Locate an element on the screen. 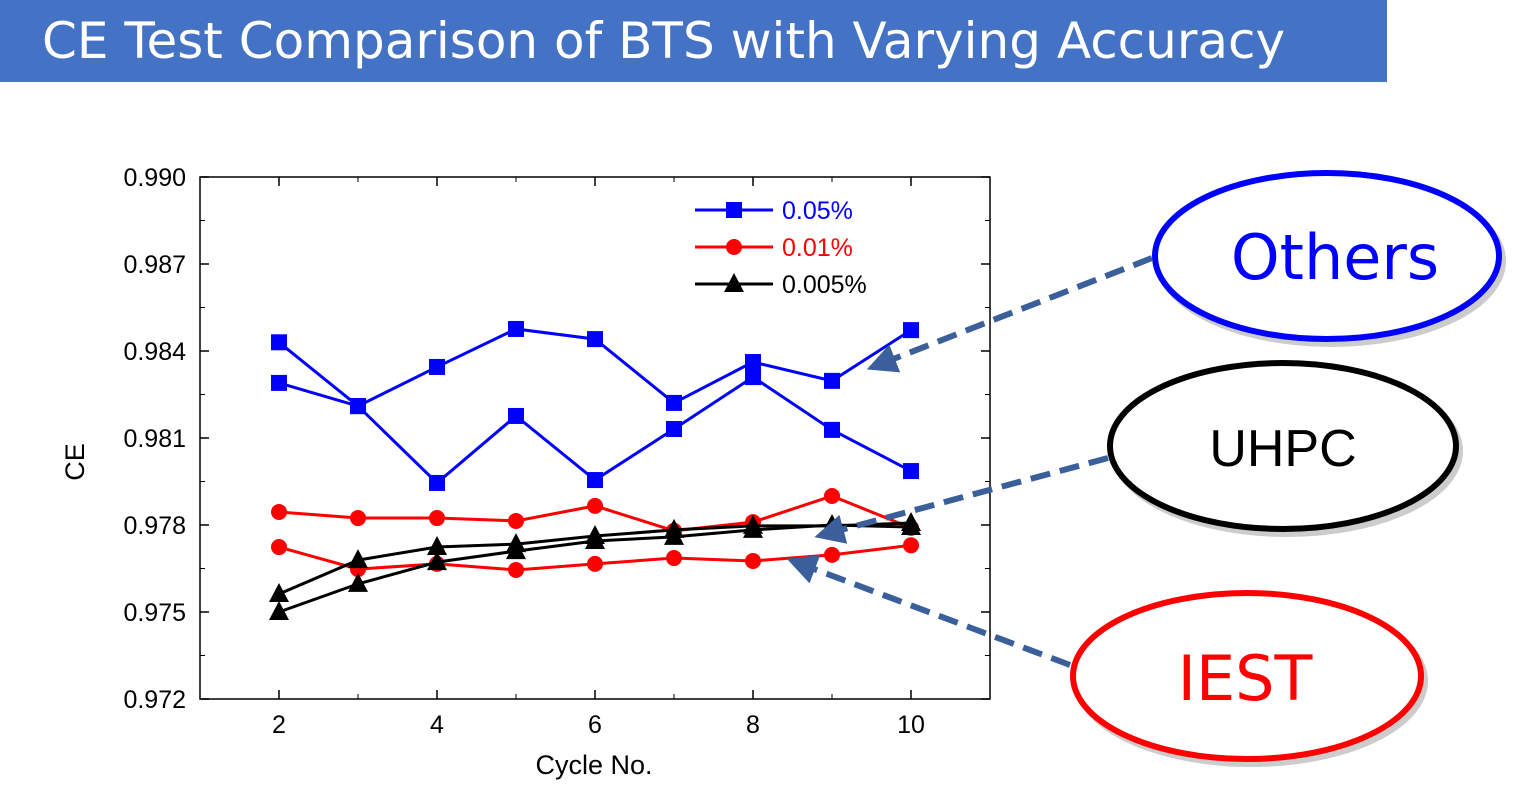 Image resolution: width=1523 pixels, height=788 pixels. series-0-05-run-2- is located at coordinates (595, 430).